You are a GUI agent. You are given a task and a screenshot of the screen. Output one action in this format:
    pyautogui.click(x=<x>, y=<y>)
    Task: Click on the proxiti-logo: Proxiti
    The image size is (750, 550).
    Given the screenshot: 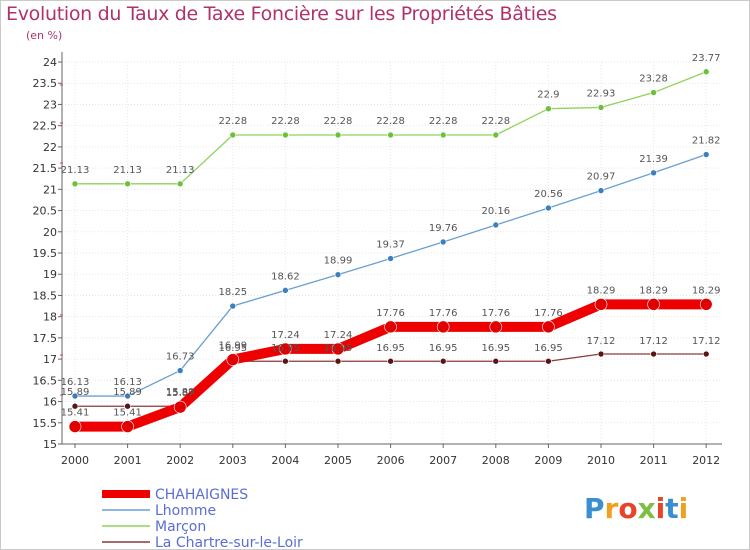 What is the action you would take?
    pyautogui.click(x=636, y=508)
    